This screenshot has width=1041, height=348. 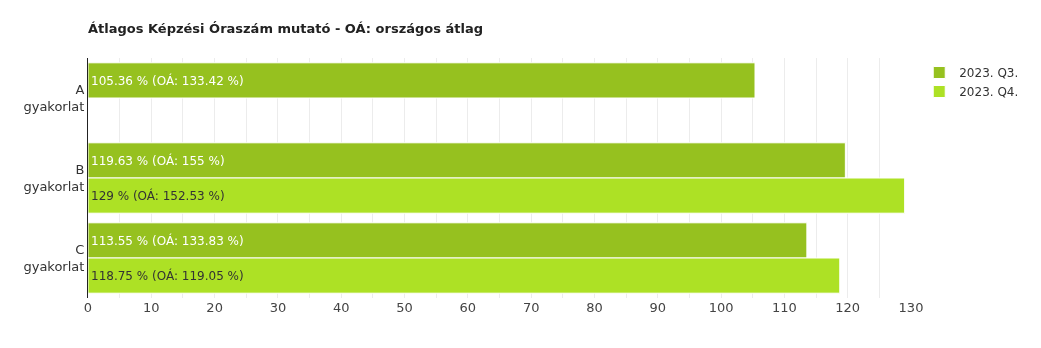 I want to click on x-tick-label: 10, so click(x=151, y=307).